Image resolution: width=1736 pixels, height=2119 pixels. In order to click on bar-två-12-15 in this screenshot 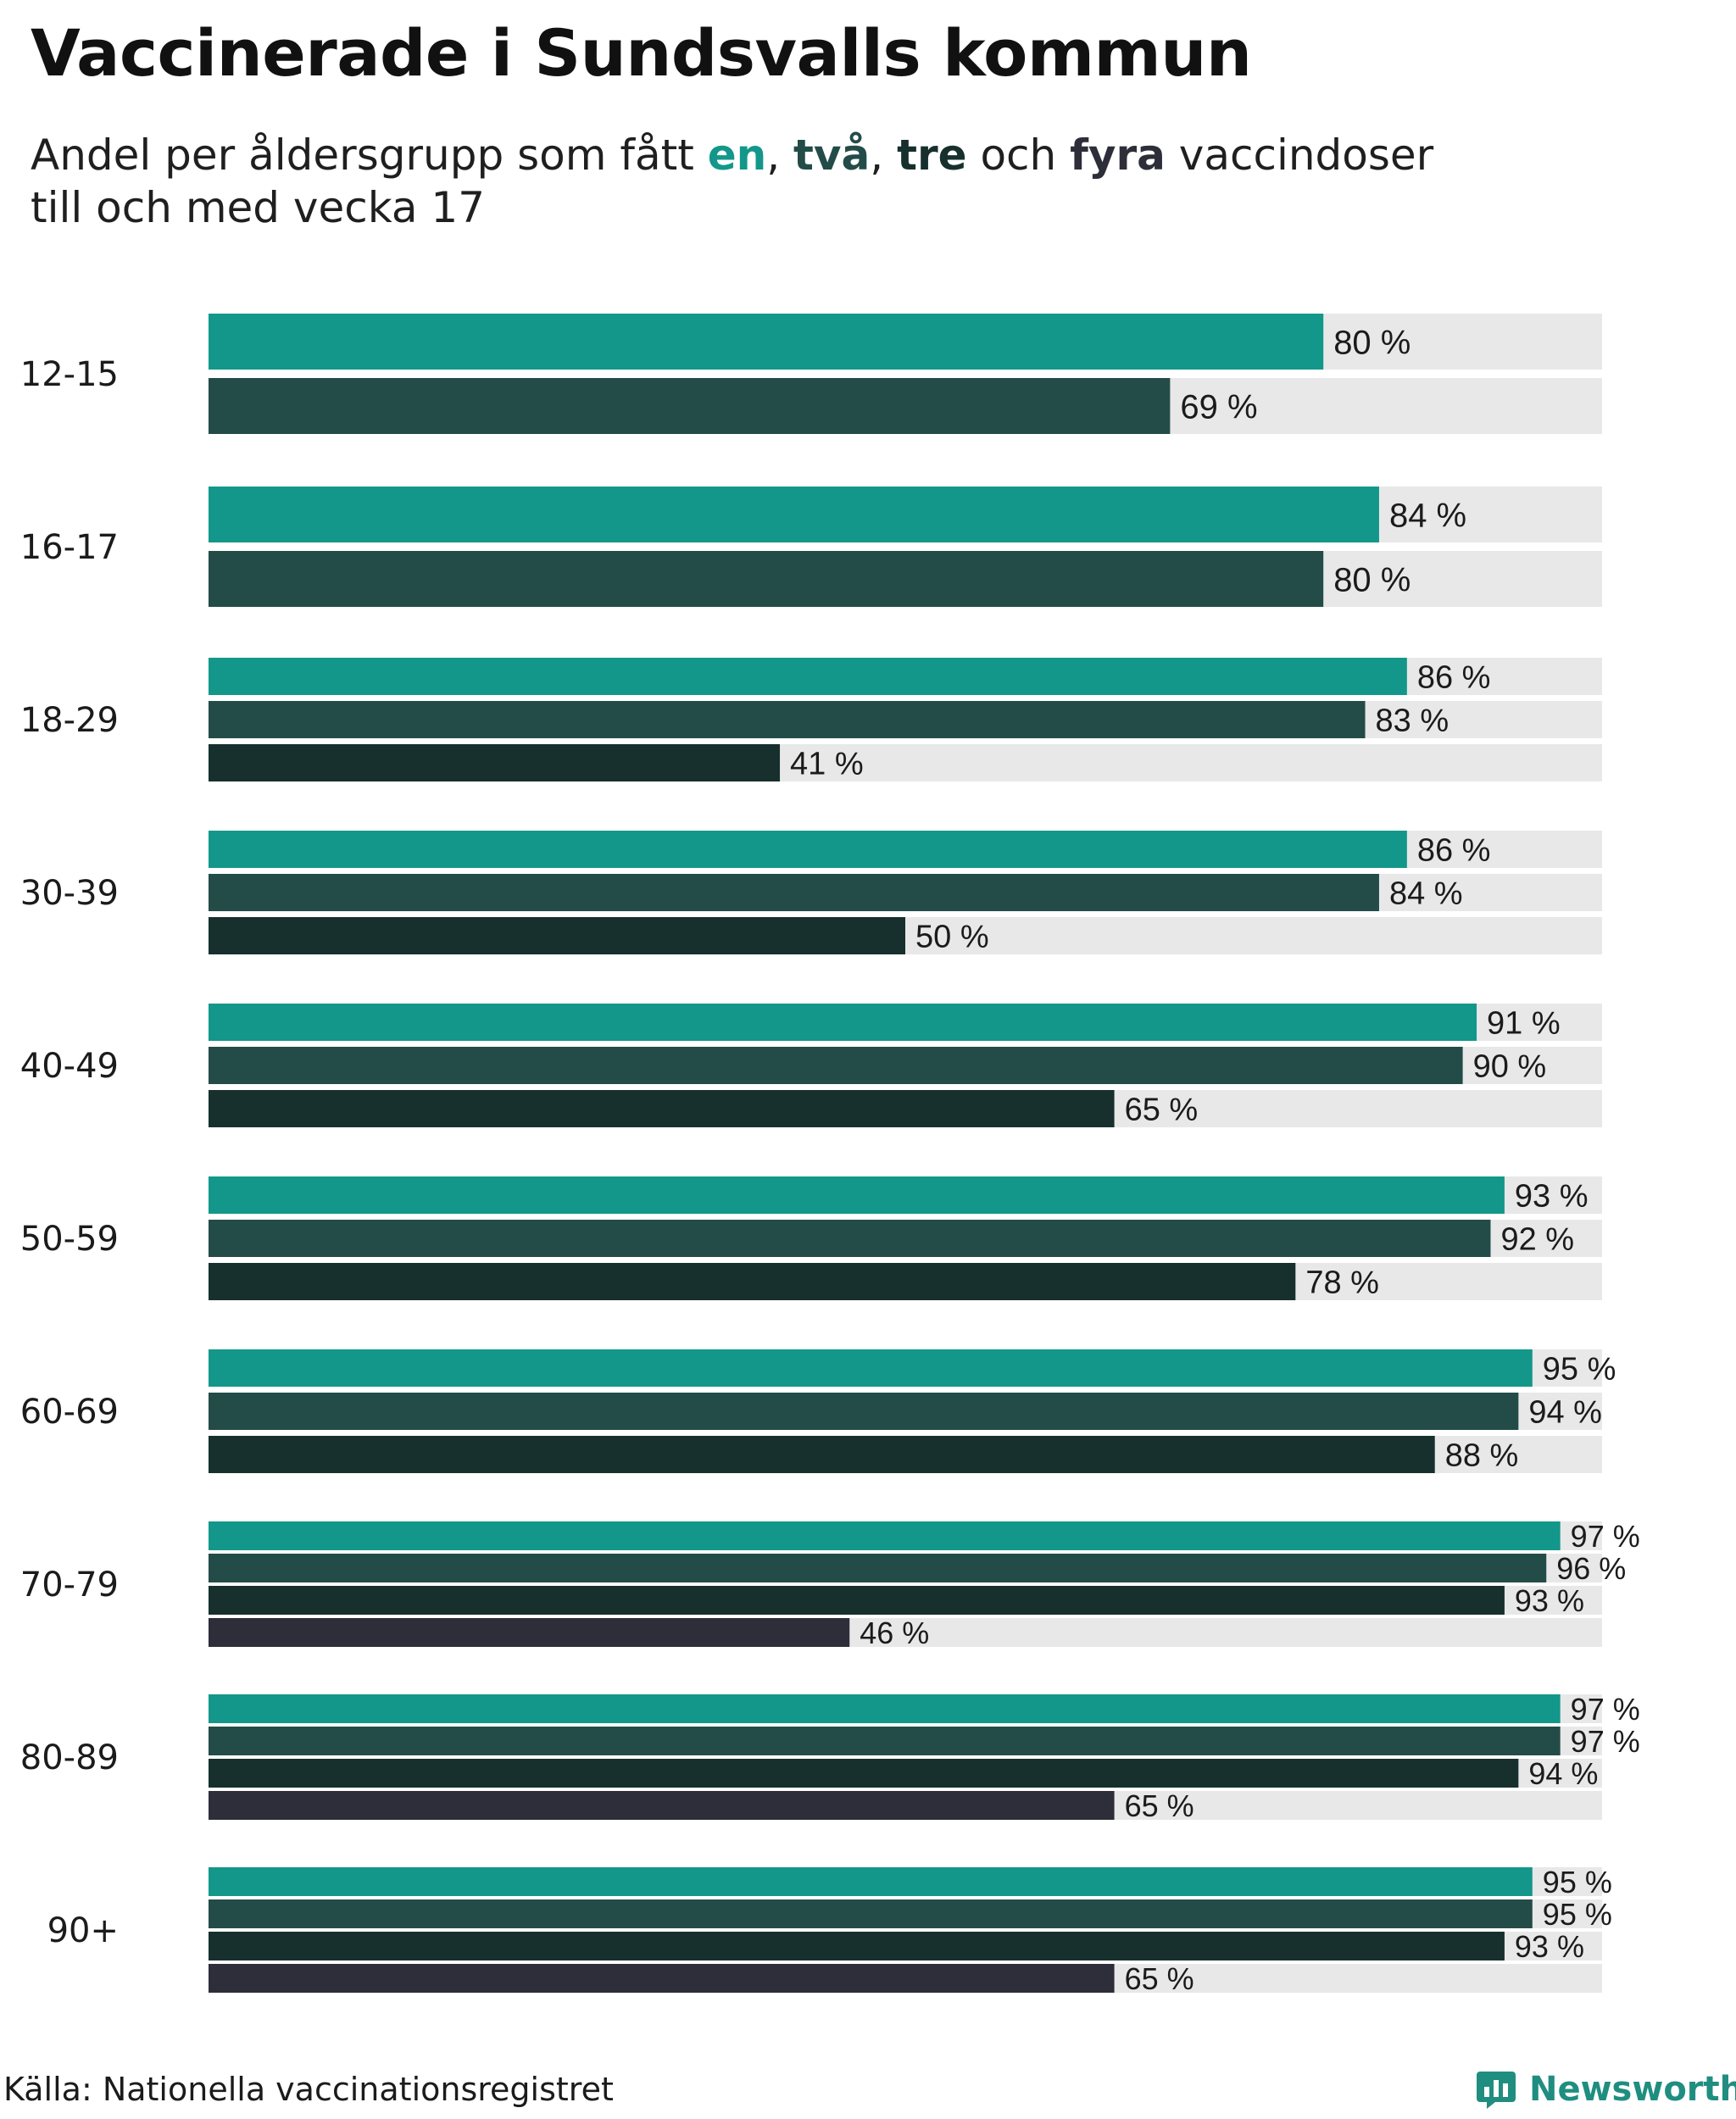, I will do `click(690, 406)`.